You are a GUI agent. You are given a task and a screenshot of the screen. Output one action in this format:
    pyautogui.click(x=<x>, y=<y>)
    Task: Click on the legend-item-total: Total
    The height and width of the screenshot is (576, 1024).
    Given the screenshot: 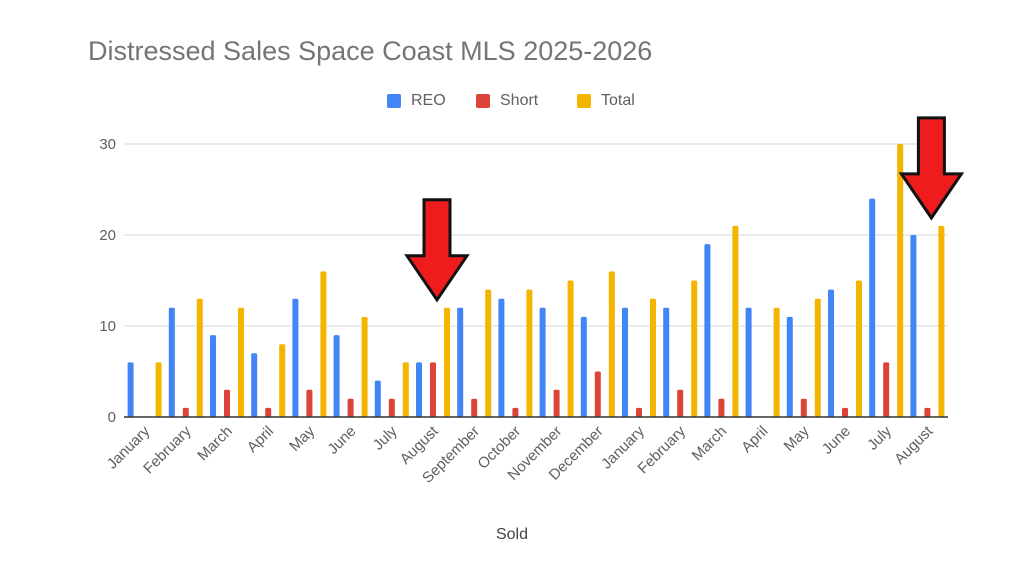 What is the action you would take?
    pyautogui.click(x=606, y=101)
    